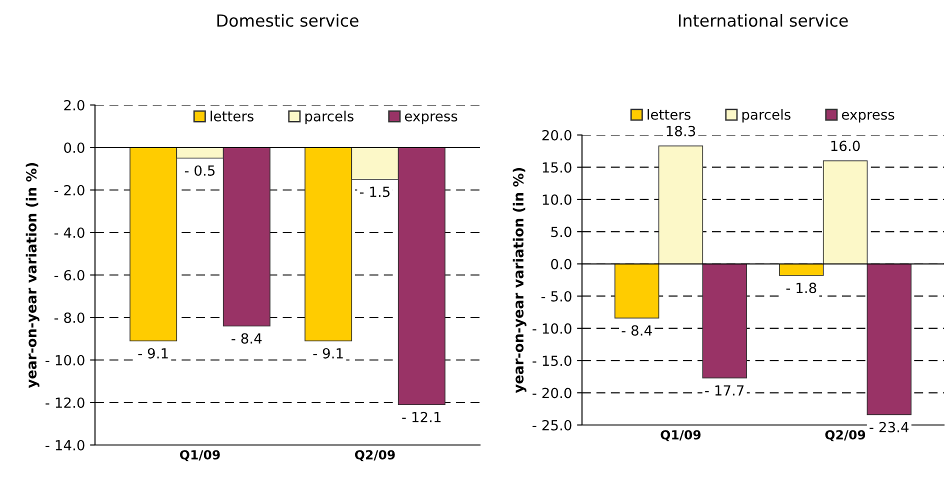 This screenshot has height=490, width=952. I want to click on y-tick-label: 2.0, so click(74, 105).